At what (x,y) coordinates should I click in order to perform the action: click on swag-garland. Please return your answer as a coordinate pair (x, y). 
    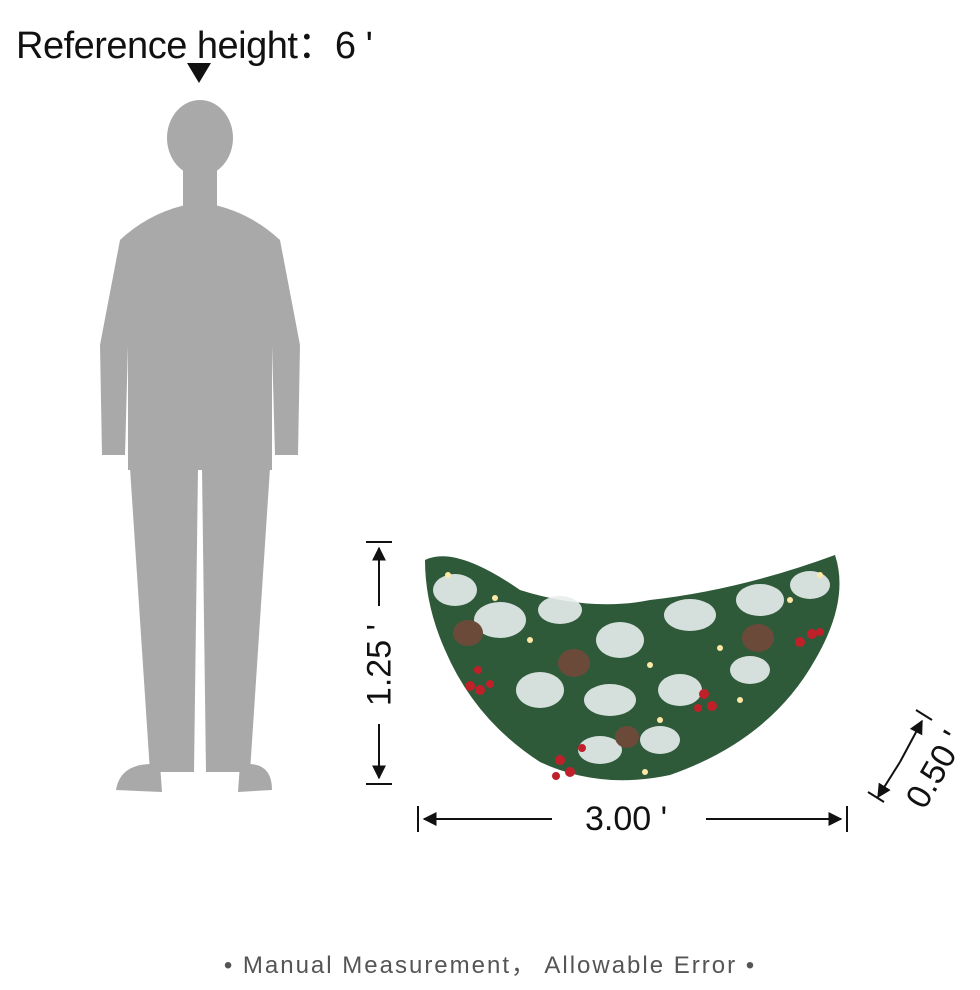
    Looking at the image, I should click on (632, 668).